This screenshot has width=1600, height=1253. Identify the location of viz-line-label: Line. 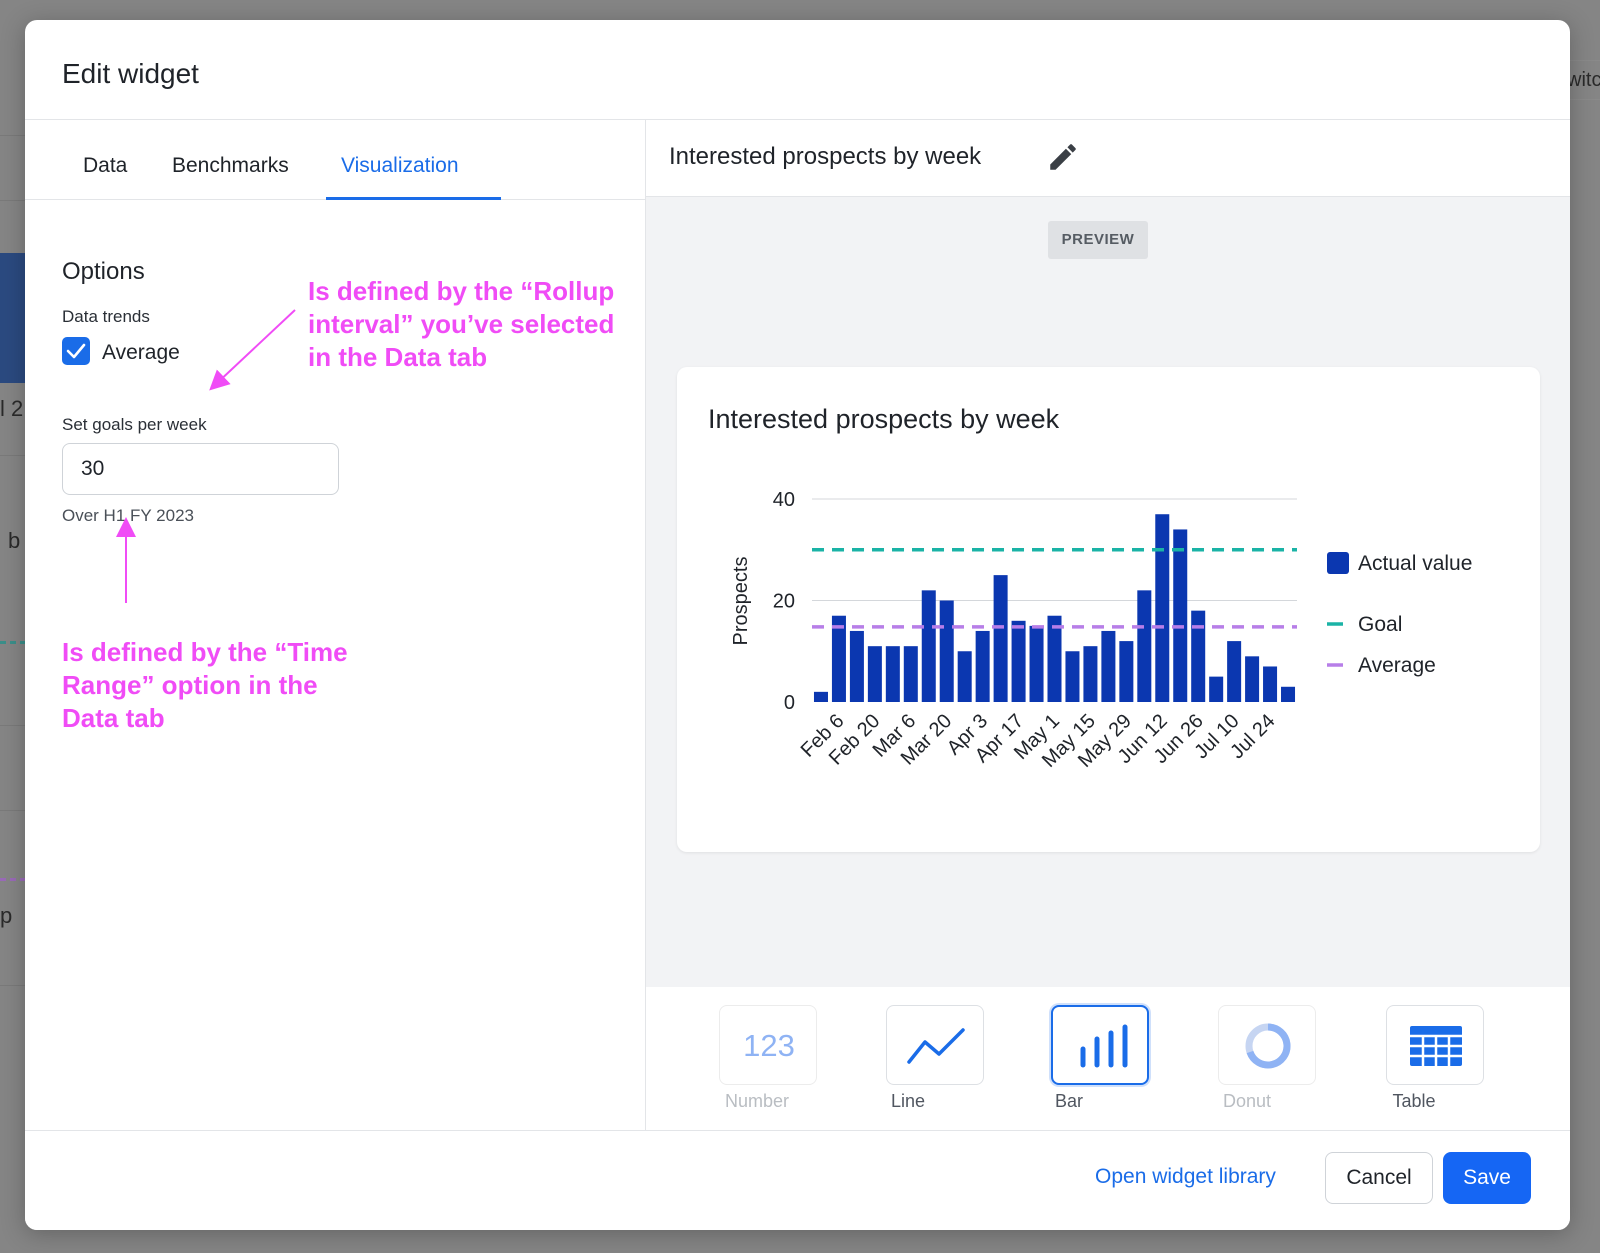
(908, 1101).